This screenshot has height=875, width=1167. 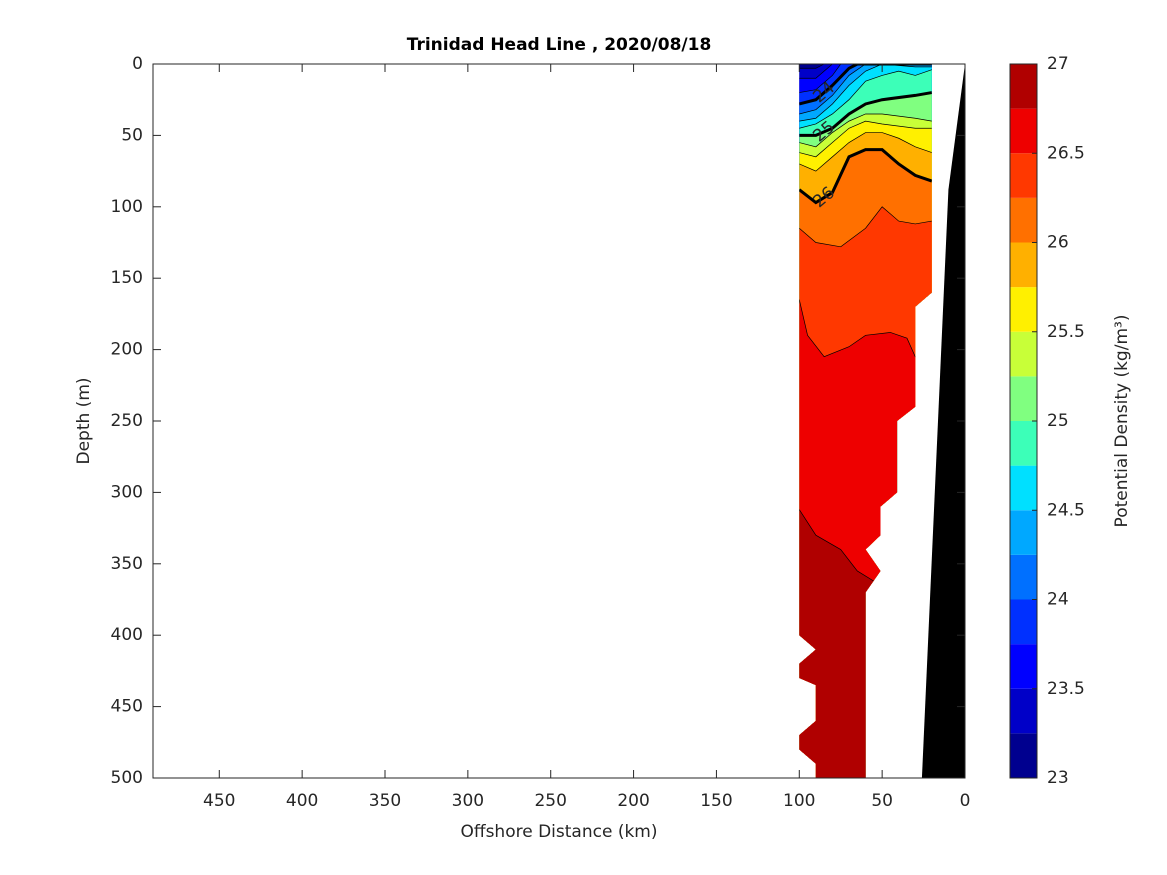 I want to click on y-tick-label: 450, so click(x=127, y=707).